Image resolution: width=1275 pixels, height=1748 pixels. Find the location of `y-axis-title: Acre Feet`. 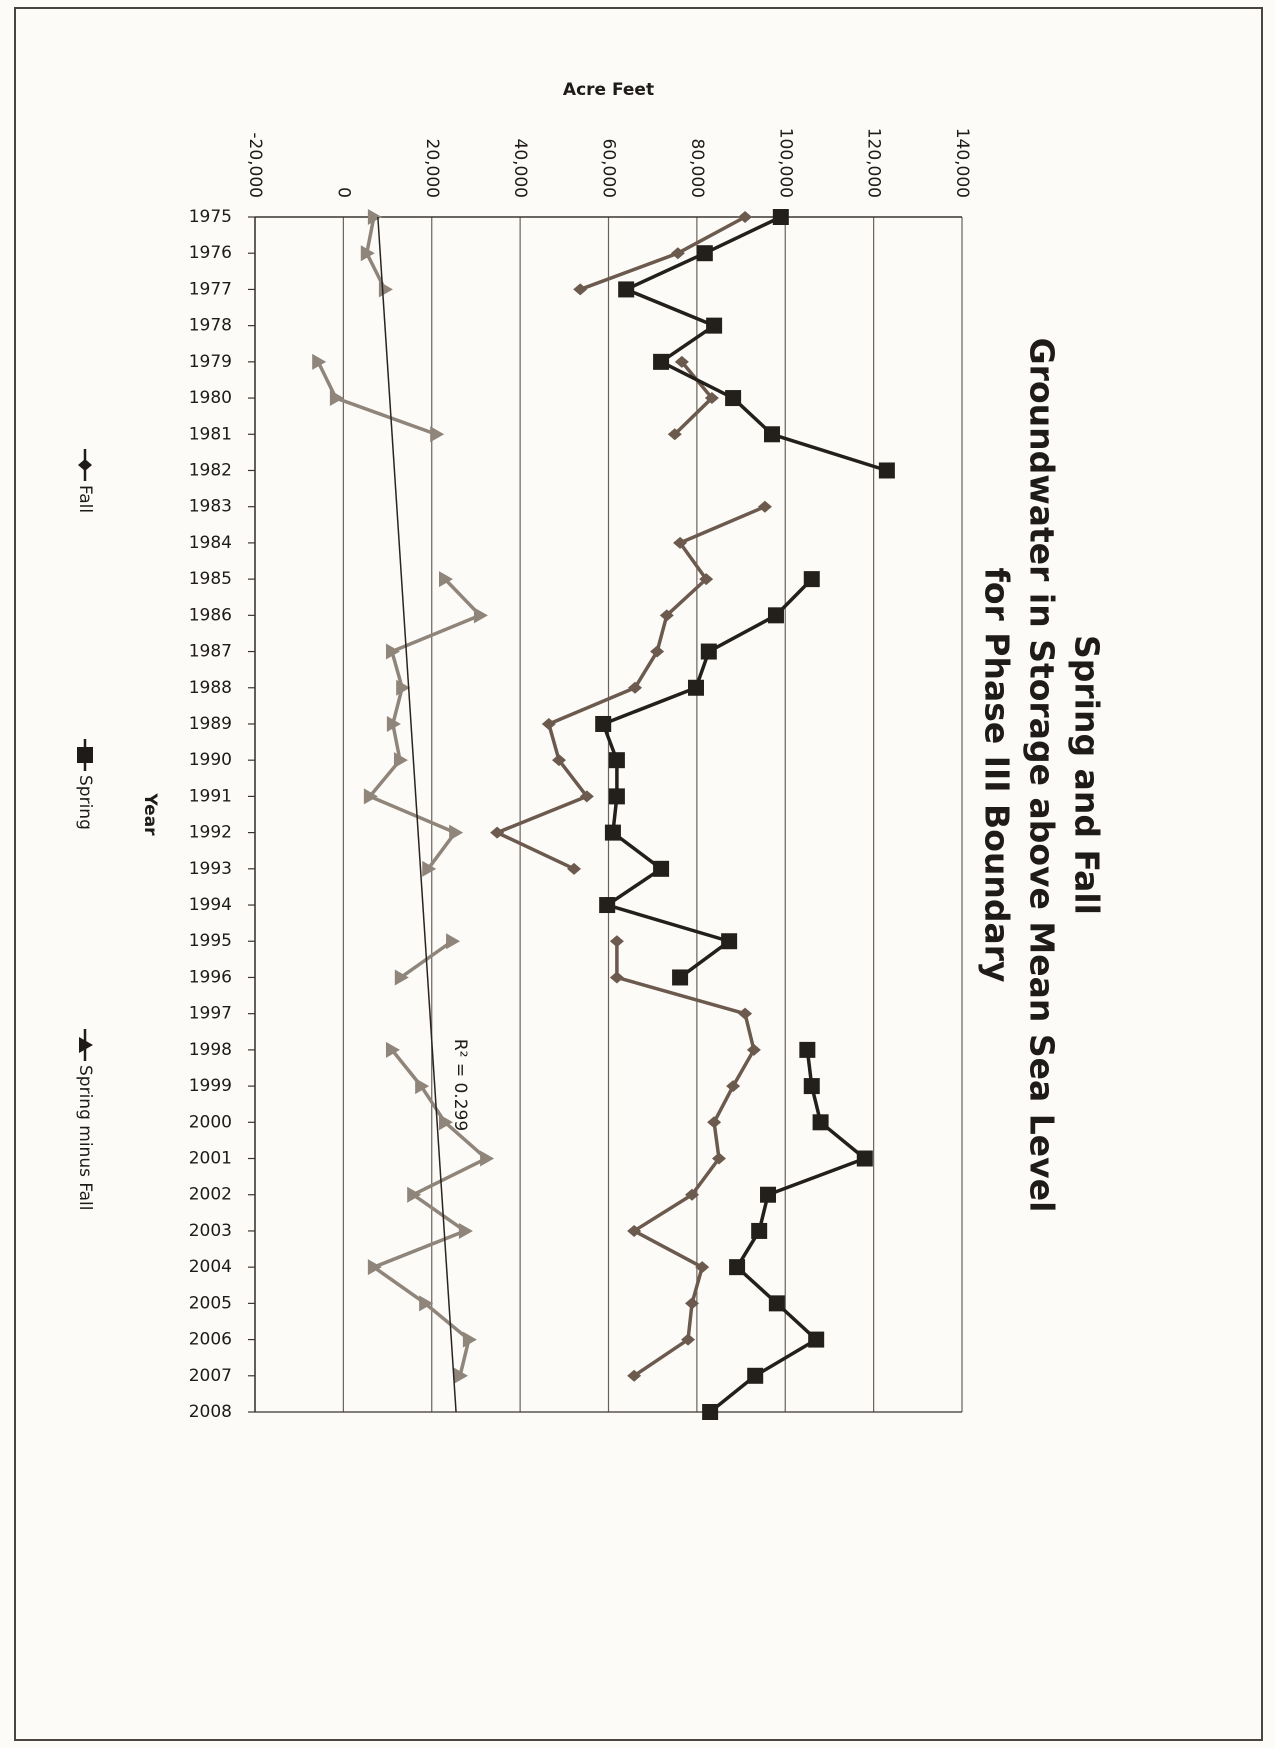

y-axis-title: Acre Feet is located at coordinates (608, 90).